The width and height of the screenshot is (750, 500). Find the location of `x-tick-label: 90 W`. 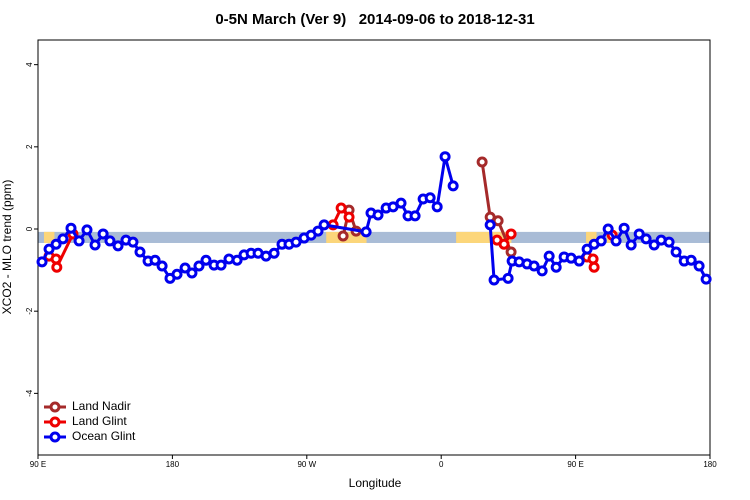

x-tick-label: 90 W is located at coordinates (306, 464).